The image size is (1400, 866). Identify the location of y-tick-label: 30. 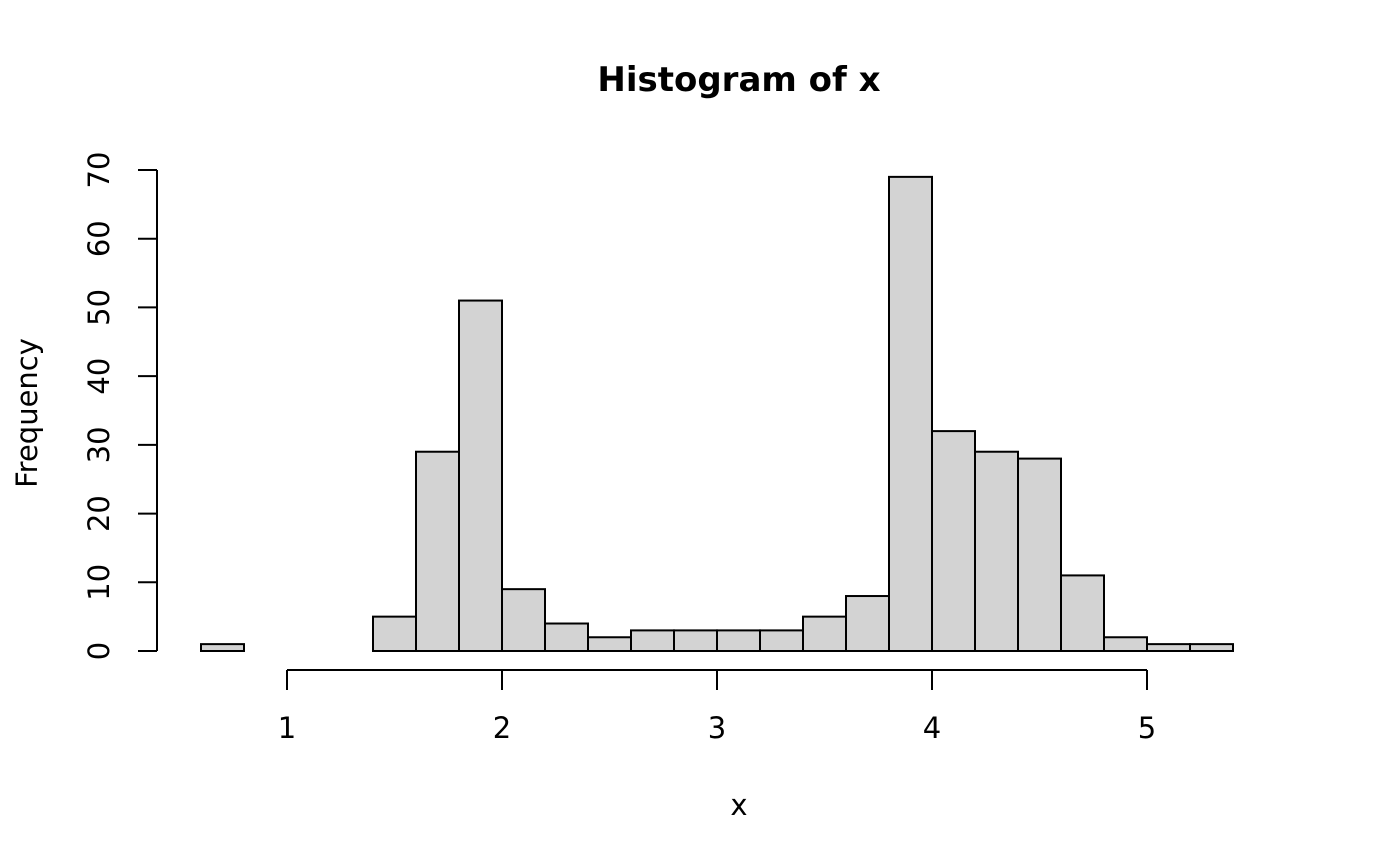
(99, 444).